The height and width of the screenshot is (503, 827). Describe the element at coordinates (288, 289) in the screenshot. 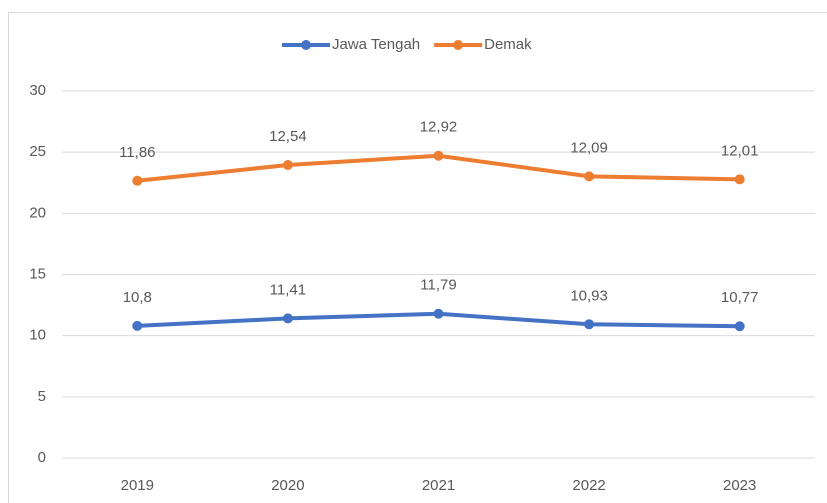

I see `data-label: 11,41` at that location.